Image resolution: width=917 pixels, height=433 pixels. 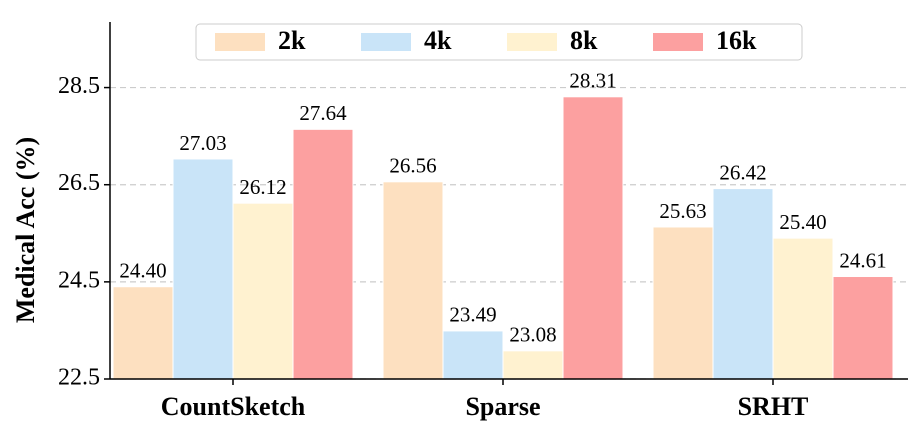 What do you see at coordinates (736, 40) in the screenshot?
I see `legend-label: 16k` at bounding box center [736, 40].